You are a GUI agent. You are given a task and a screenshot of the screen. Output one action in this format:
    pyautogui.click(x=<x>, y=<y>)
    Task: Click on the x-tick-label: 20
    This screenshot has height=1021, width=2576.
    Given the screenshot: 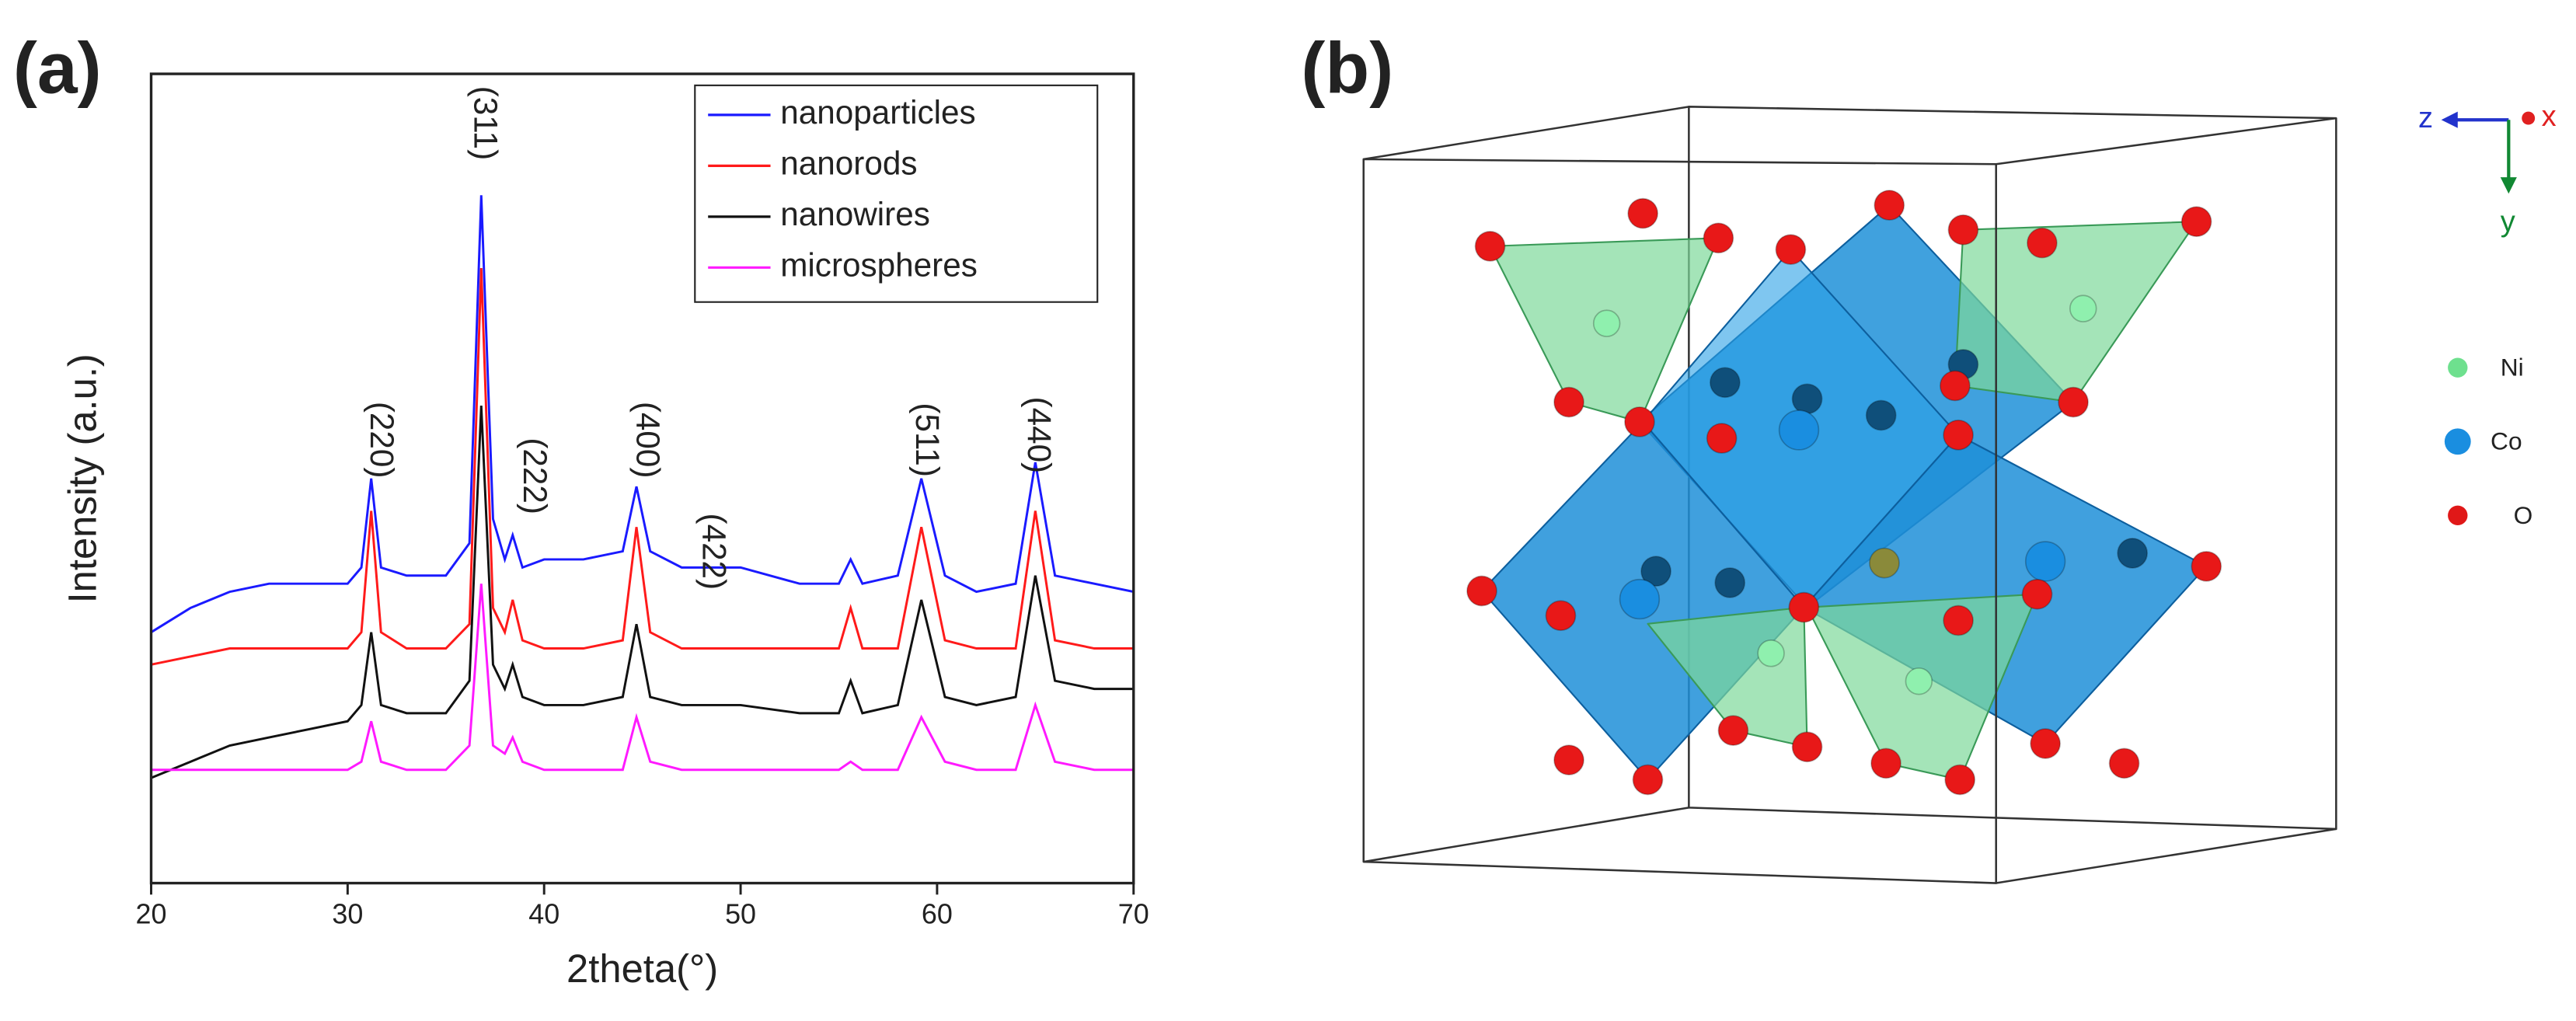 What is the action you would take?
    pyautogui.click(x=151, y=913)
    